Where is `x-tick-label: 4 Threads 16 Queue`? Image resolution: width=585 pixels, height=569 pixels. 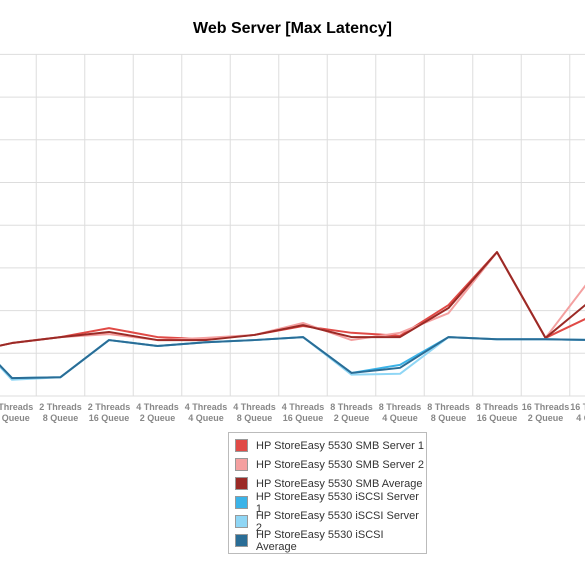
x-tick-label: 4 Threads 16 Queue is located at coordinates (303, 412).